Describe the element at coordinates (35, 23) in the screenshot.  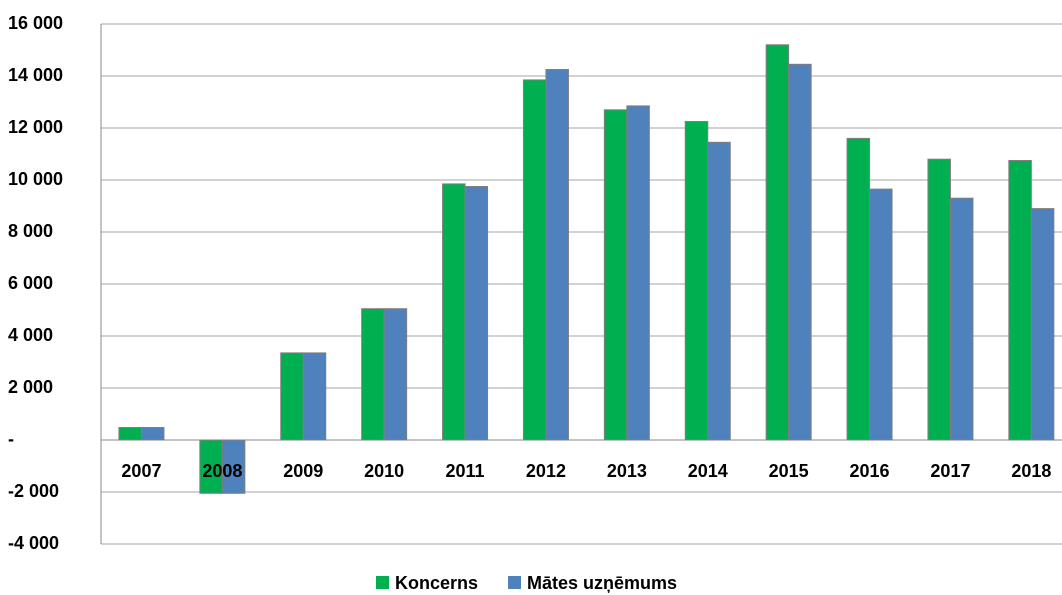
I see `y-tick-label: 16 000` at that location.